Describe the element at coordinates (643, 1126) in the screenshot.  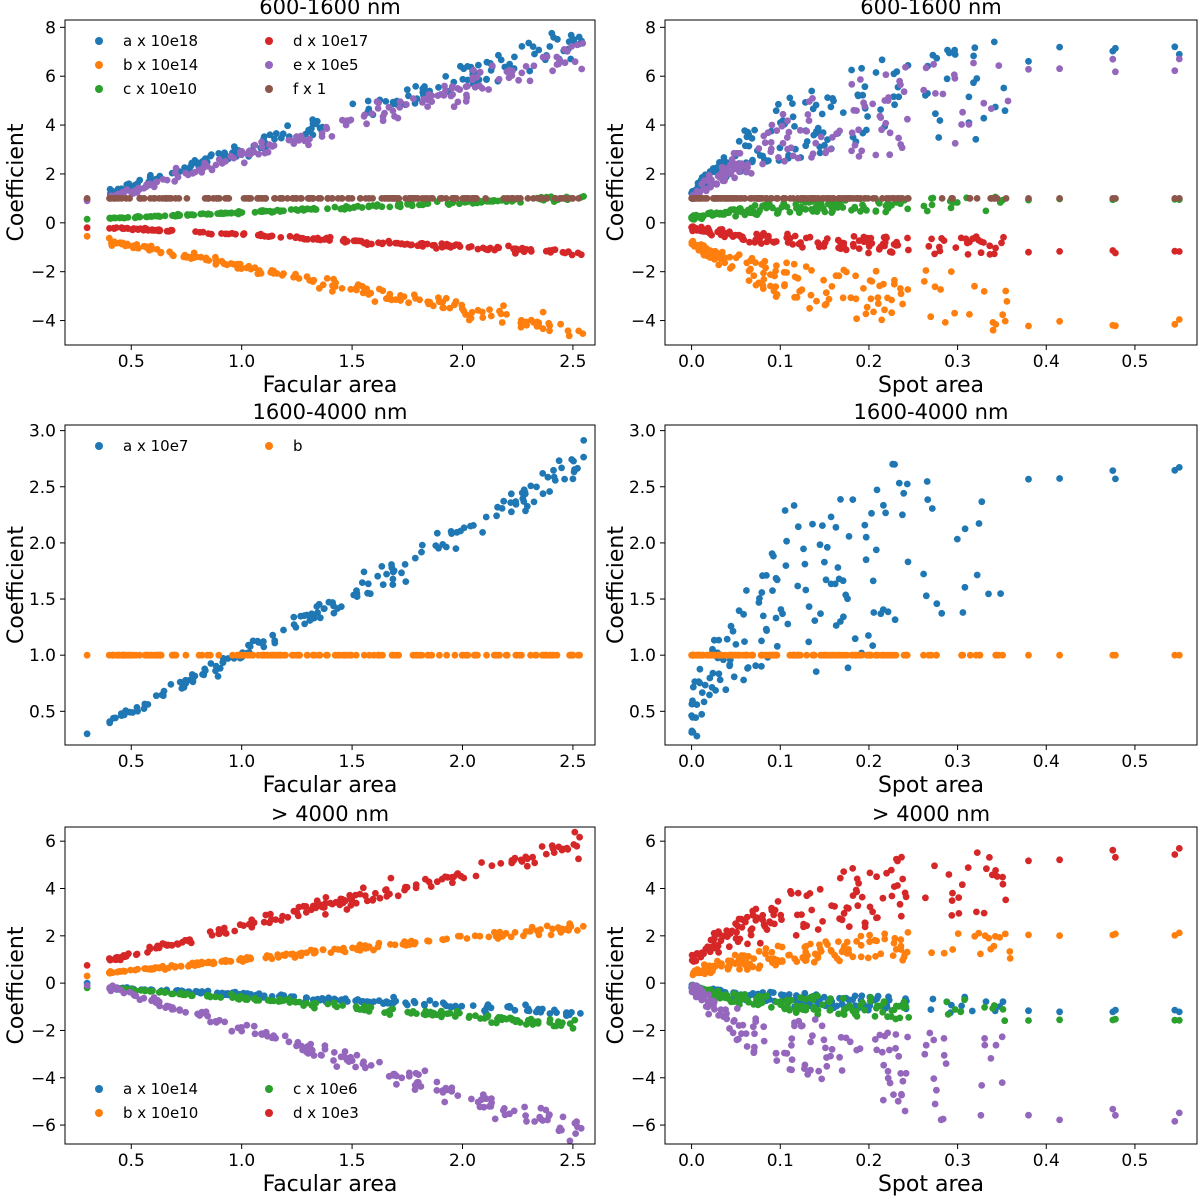
I see `y-tick-label: −6` at that location.